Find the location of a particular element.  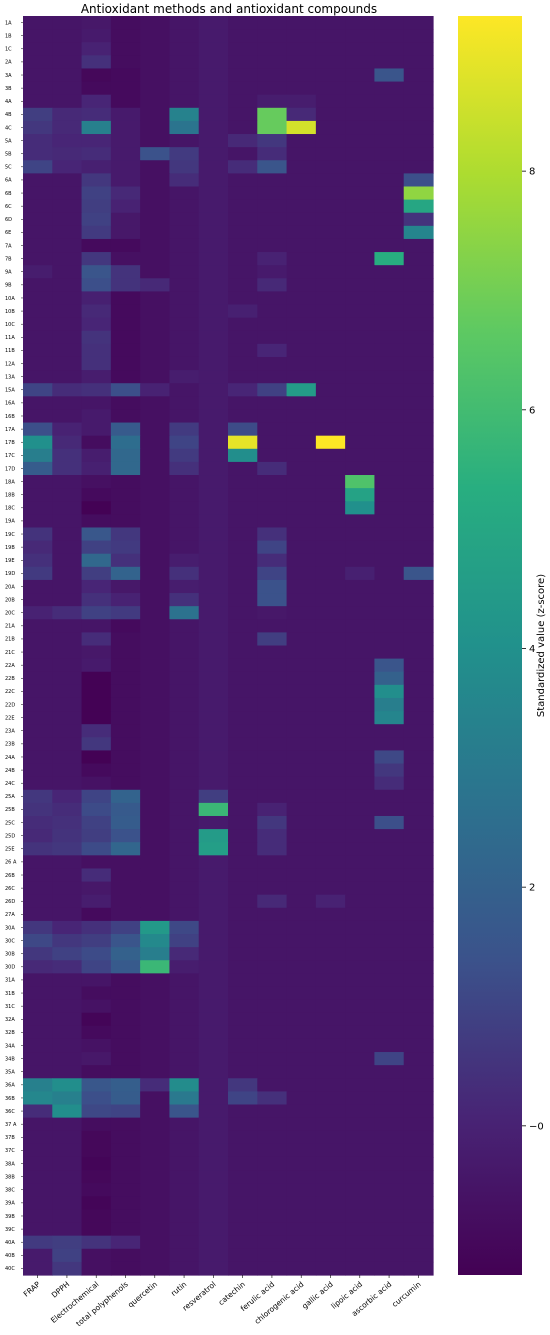

row-tick-label: 35A is located at coordinates (10, 1073).